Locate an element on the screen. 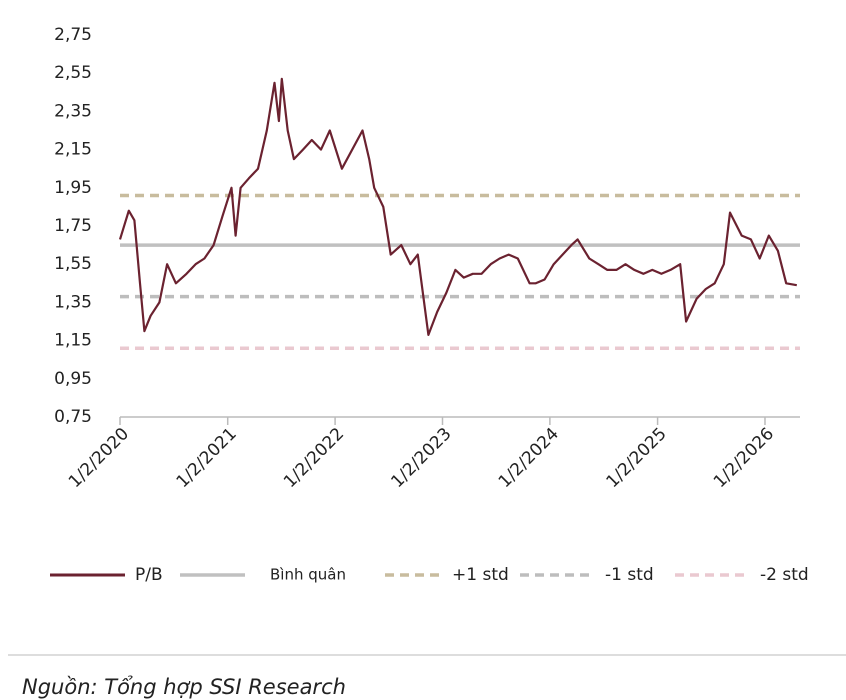 This screenshot has height=700, width=846. y-tick-label: 2,35 is located at coordinates (73, 111).